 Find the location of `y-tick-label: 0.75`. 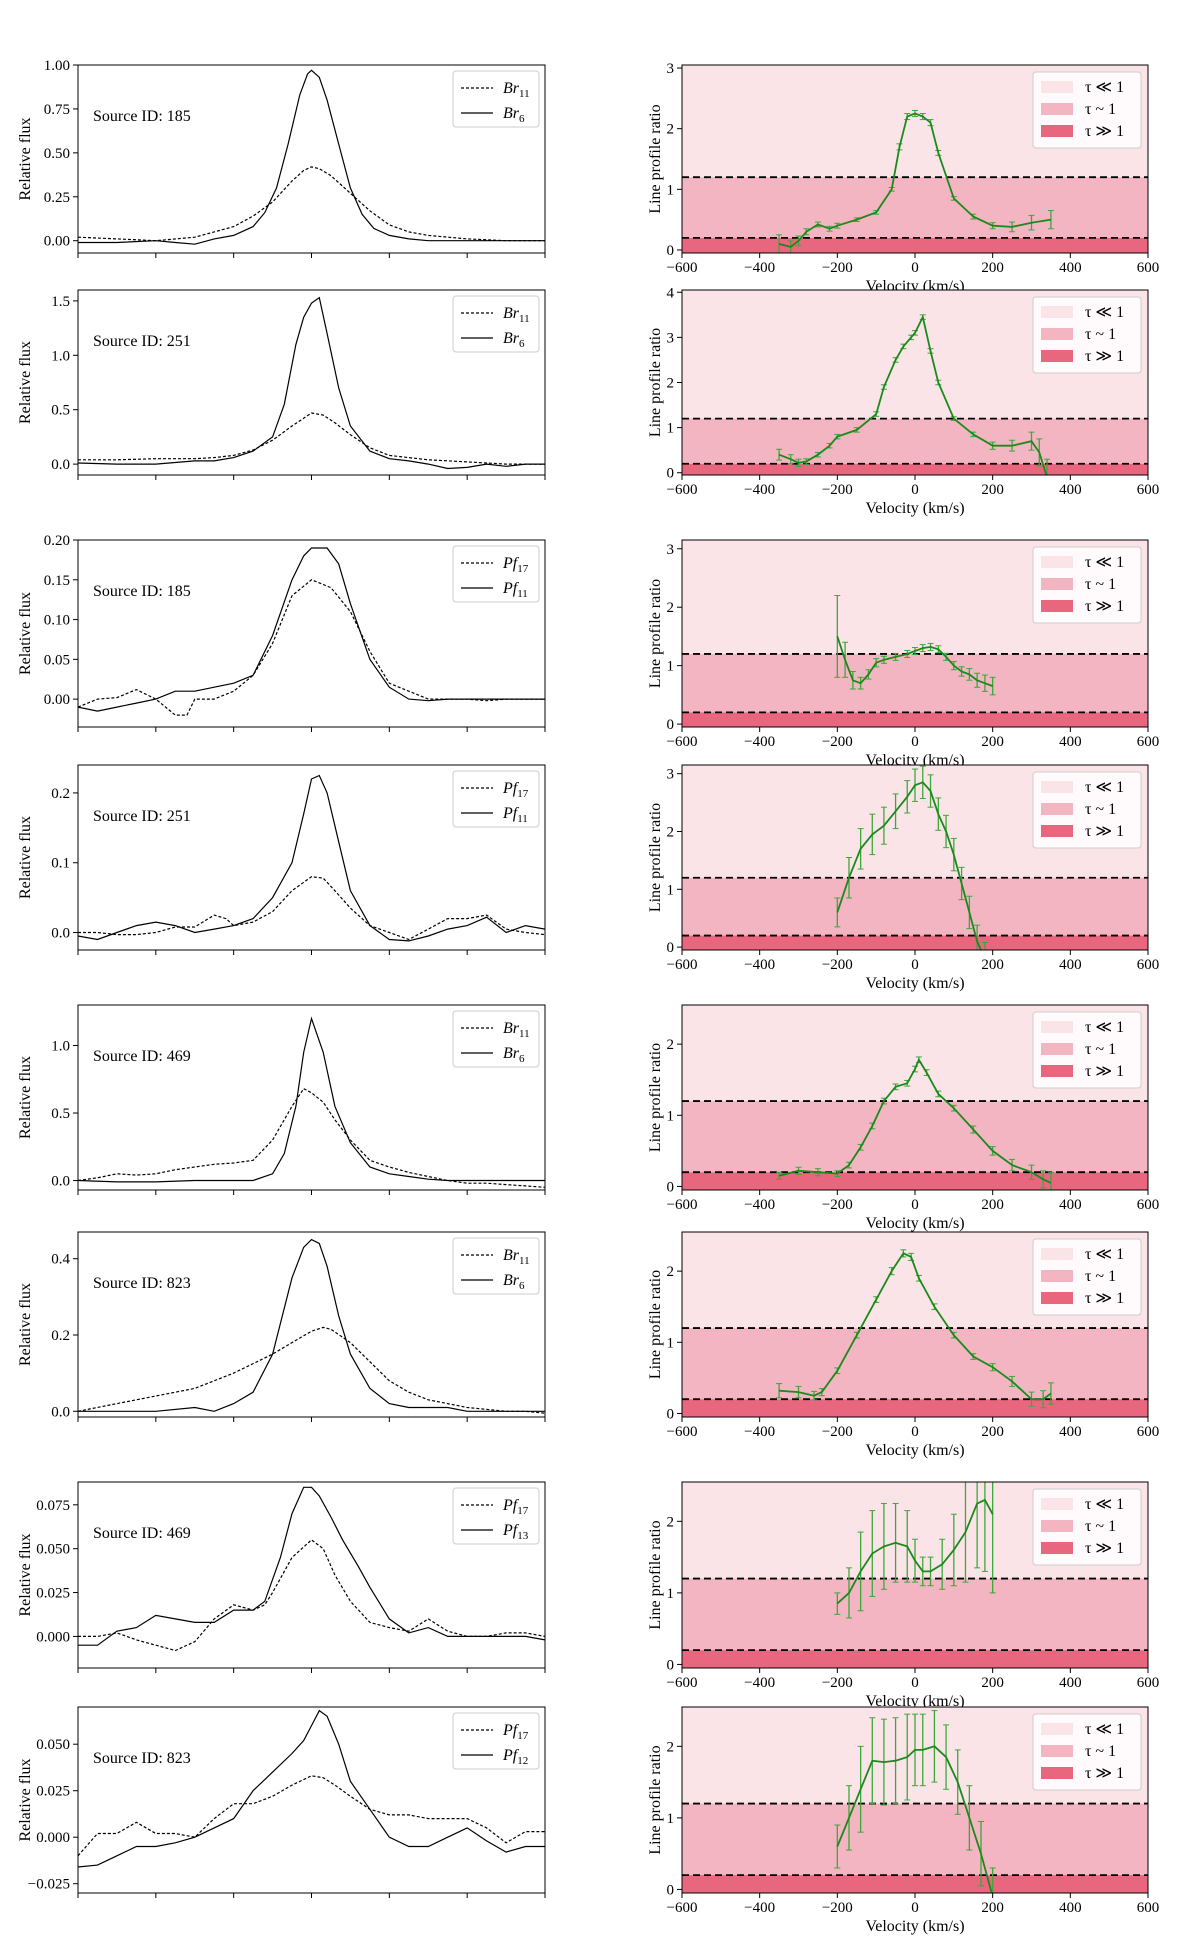

y-tick-label: 0.75 is located at coordinates (57, 110).